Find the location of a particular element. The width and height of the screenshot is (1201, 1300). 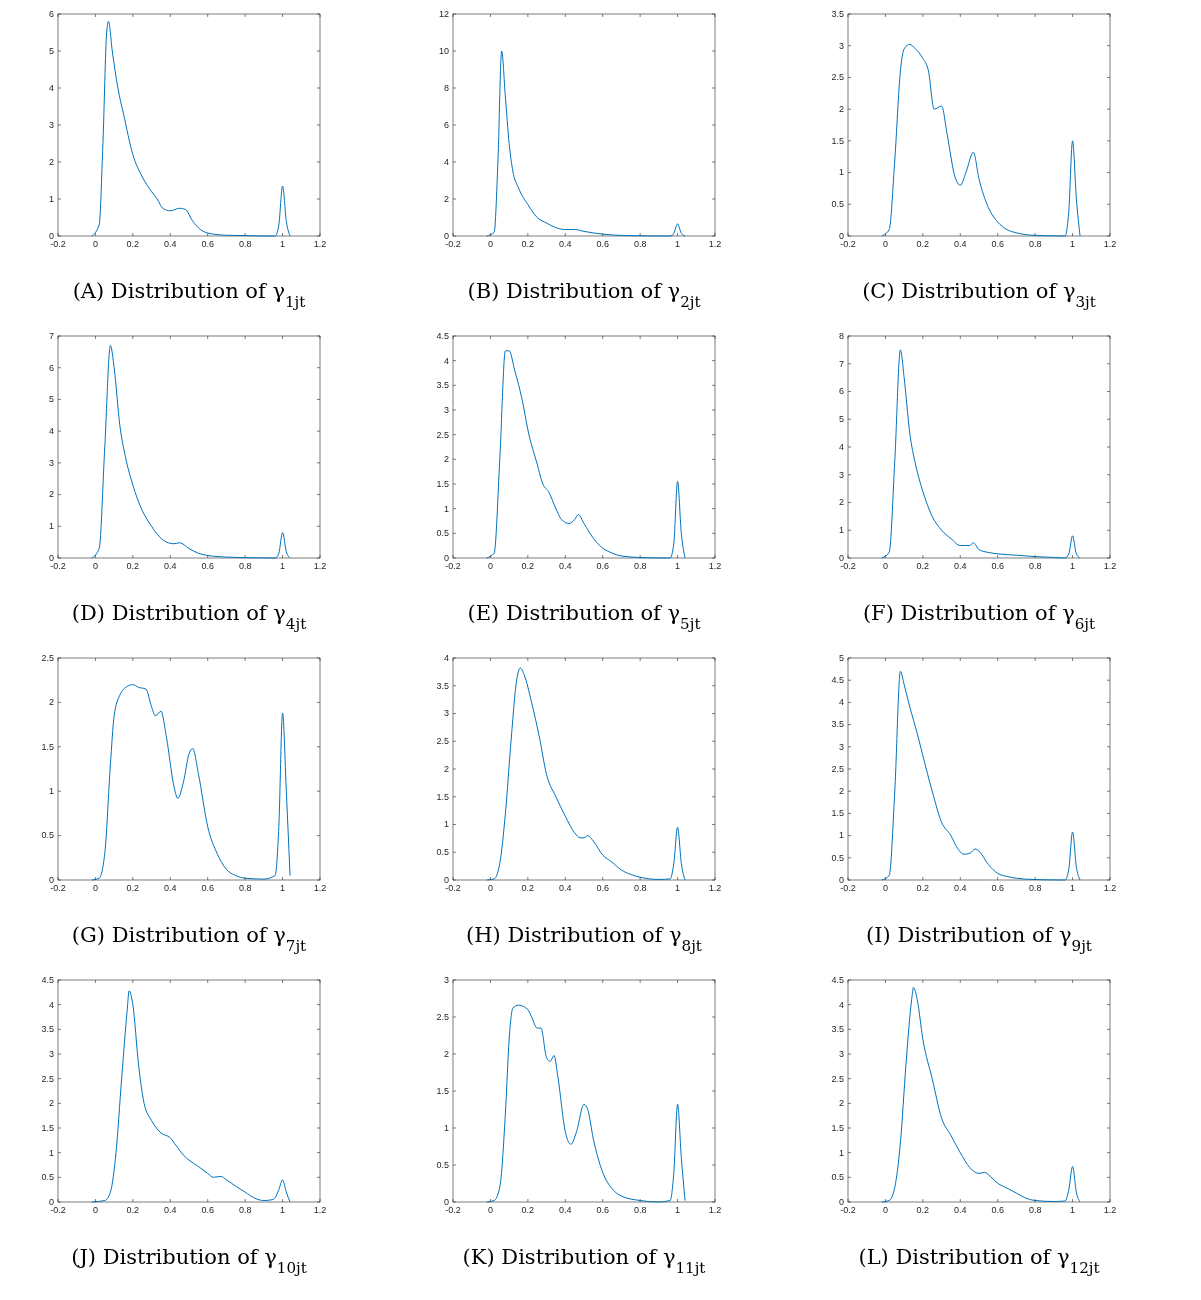

y-tick-label: 10 is located at coordinates (443, 50).